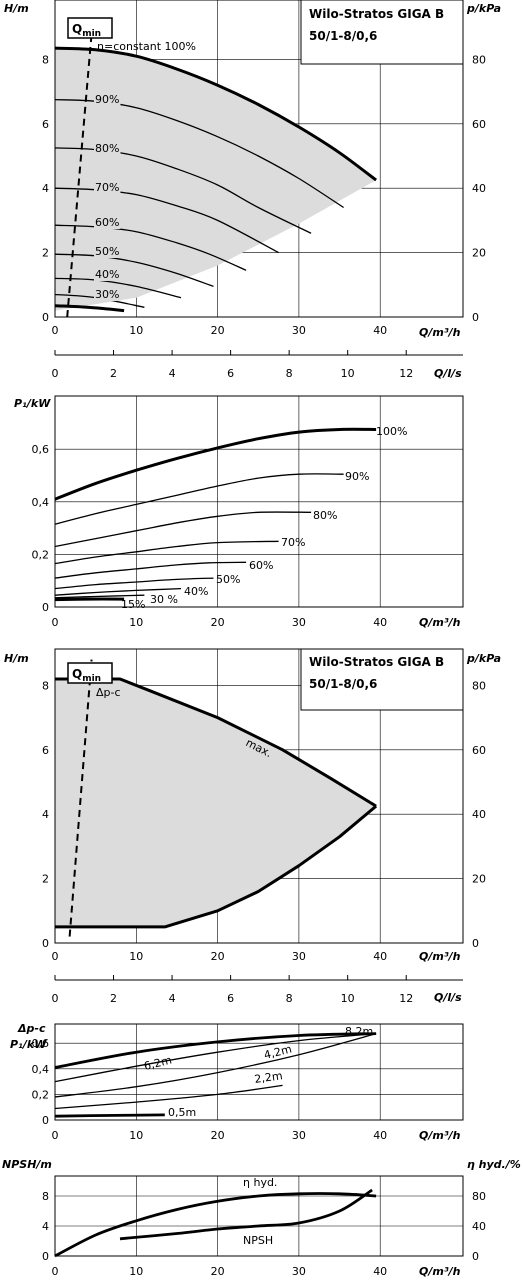 The image size is (523, 1284). What do you see at coordinates (228, 579) in the screenshot?
I see `curve-label: 50%` at bounding box center [228, 579].